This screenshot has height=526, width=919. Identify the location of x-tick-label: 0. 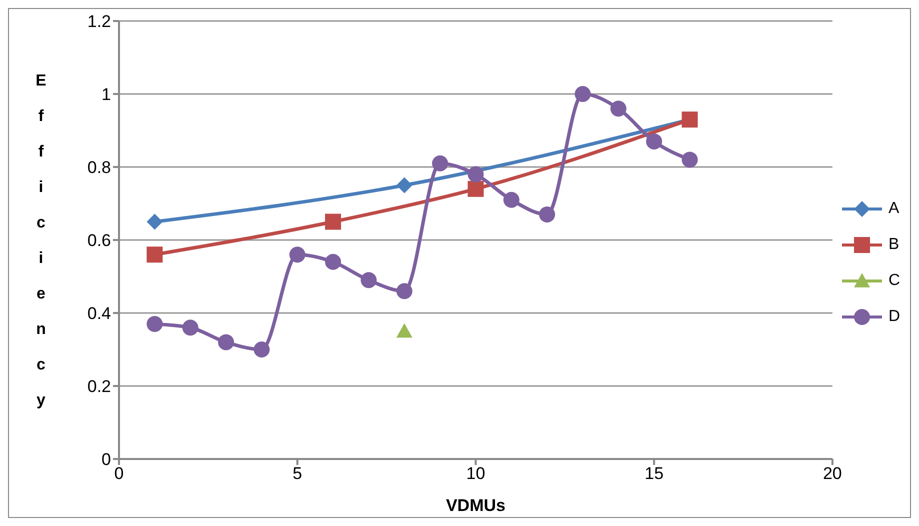
(119, 474).